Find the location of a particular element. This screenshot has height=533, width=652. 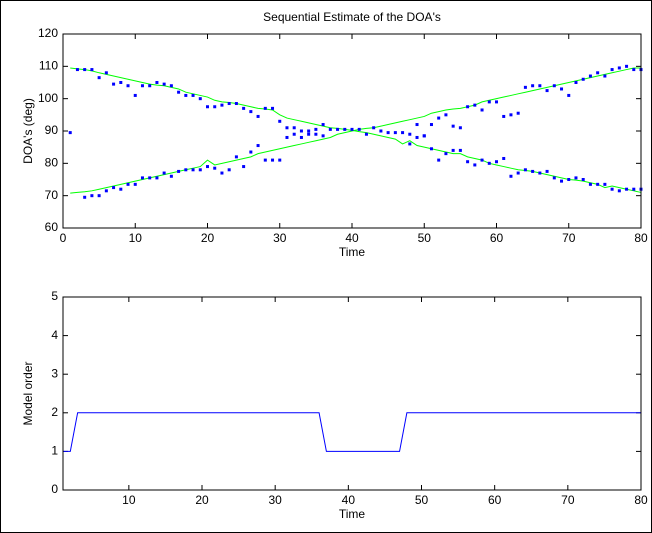

x-axis-label: Time is located at coordinates (352, 514).